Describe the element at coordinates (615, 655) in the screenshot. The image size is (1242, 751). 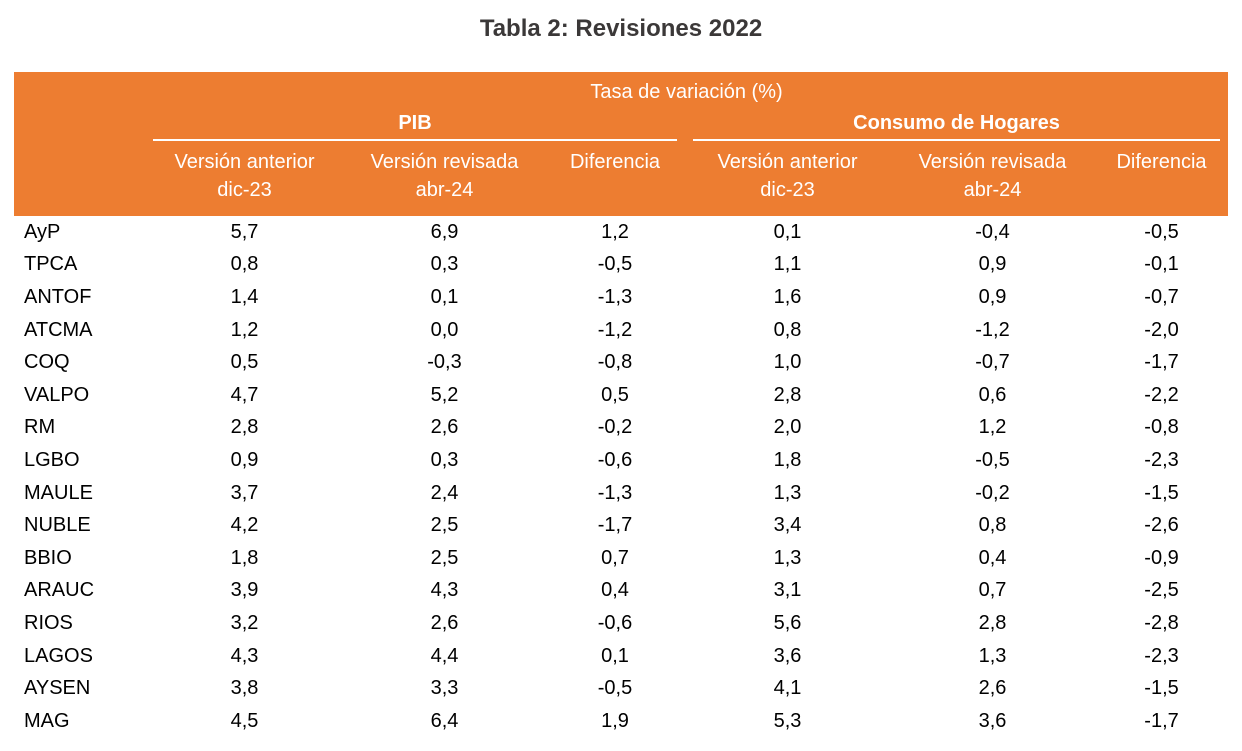
I see `pib-diferencia-value: 0,1` at that location.